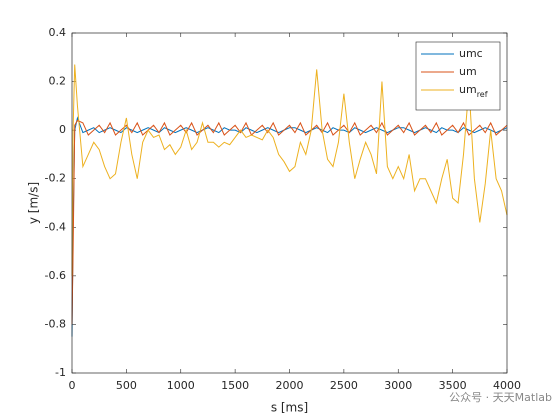 Image resolution: width=560 pixels, height=420 pixels. Describe the element at coordinates (72, 385) in the screenshot. I see `x-tick-label: 0` at that location.